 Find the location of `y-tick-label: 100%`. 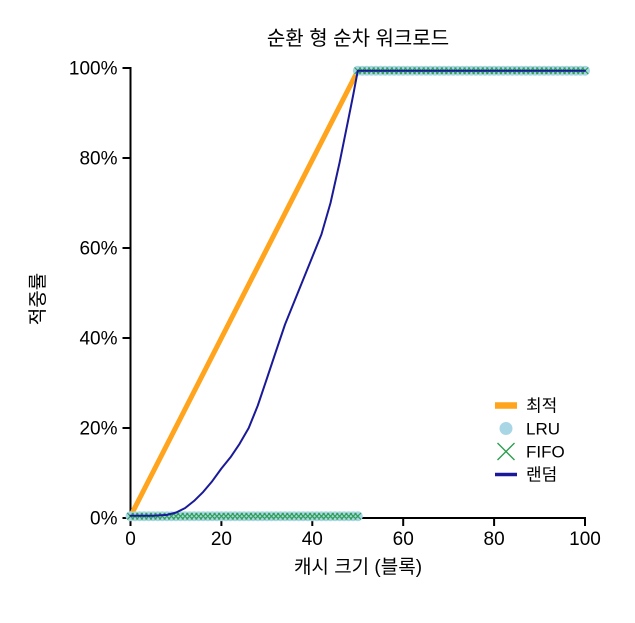

y-tick-label: 100% is located at coordinates (93, 69).